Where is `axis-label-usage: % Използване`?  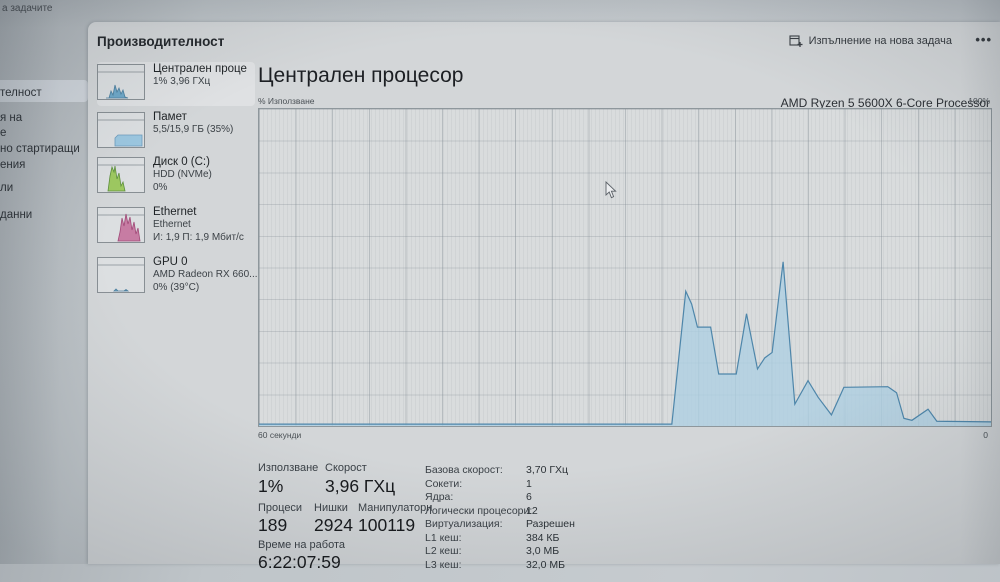 axis-label-usage: % Използване is located at coordinates (286, 101).